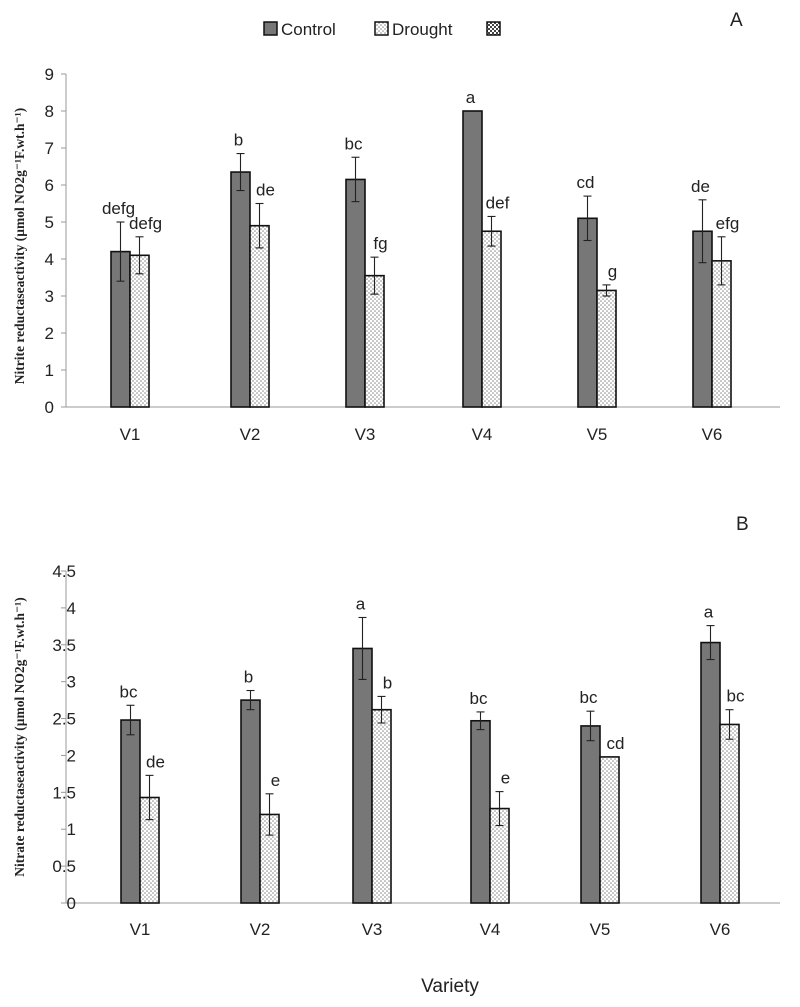  Describe the element at coordinates (49, 148) in the screenshot. I see `panel-a-y-tick-label: 7` at that location.